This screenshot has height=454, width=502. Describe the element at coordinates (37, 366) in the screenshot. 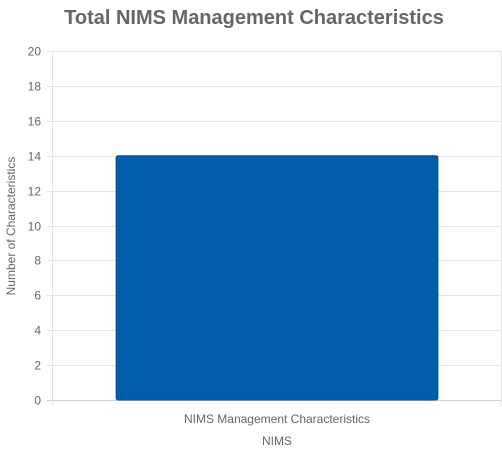

I see `y-tick-label: 2` at that location.